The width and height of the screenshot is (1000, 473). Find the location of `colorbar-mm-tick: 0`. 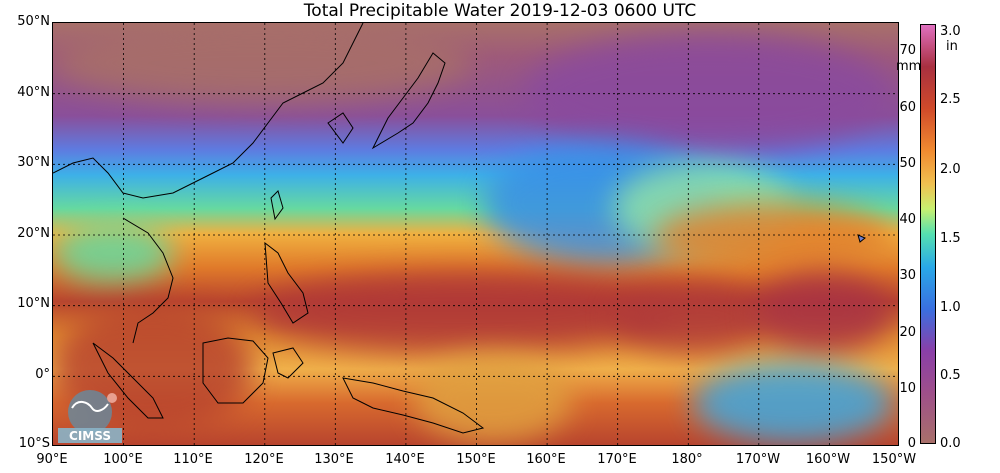

colorbar-mm-tick: 0 is located at coordinates (911, 443).